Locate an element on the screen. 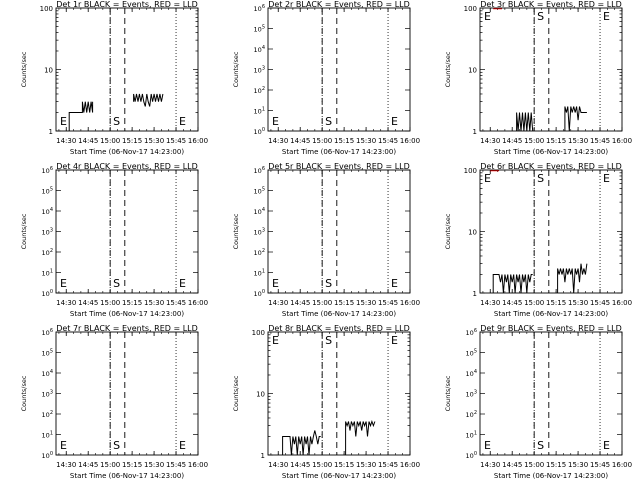 Image resolution: width=640 pixels, height=485 pixels. panel-title: Det 6r BLACK = Events, RED = LLD is located at coordinates (551, 166).